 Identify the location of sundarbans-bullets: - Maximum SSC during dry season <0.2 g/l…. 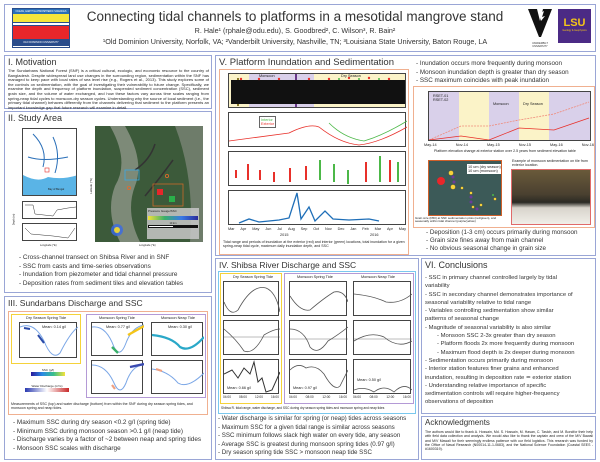
(107, 436).